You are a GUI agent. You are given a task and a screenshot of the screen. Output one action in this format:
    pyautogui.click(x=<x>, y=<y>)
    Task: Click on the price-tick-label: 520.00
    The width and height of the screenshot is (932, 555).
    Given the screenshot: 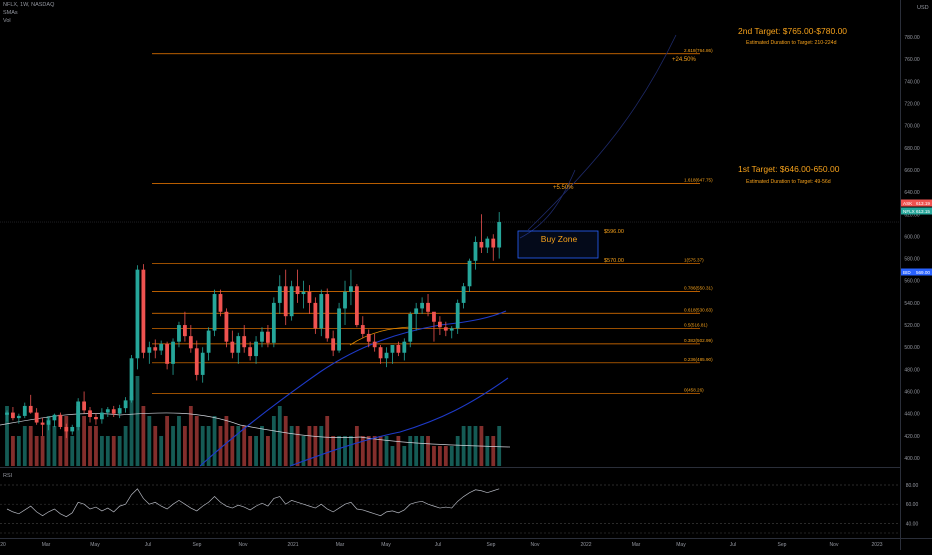 What is the action you would take?
    pyautogui.click(x=912, y=326)
    